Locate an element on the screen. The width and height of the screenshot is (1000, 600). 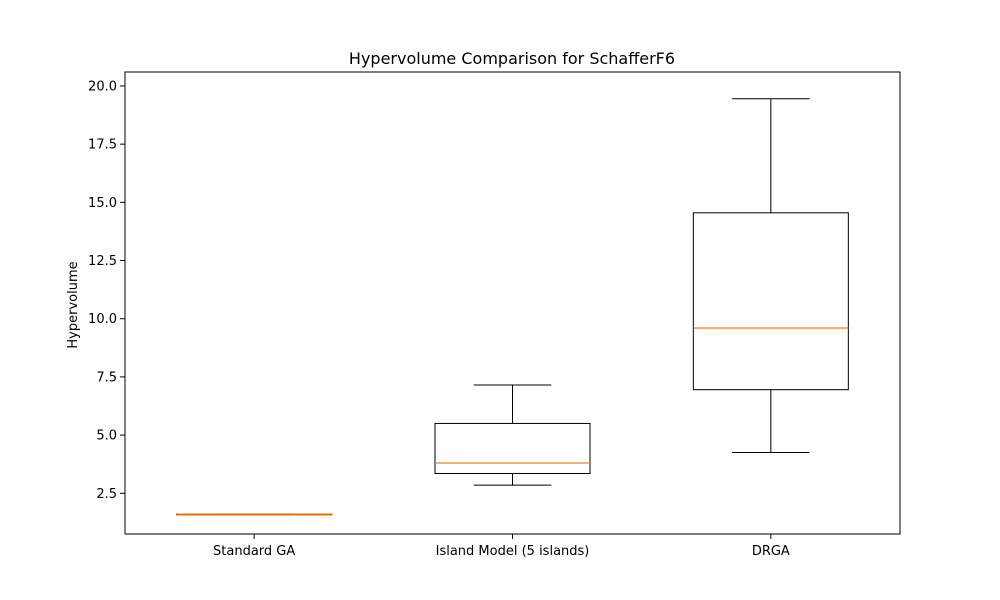
x-tick-label: Island Model (5 islands) is located at coordinates (513, 551).